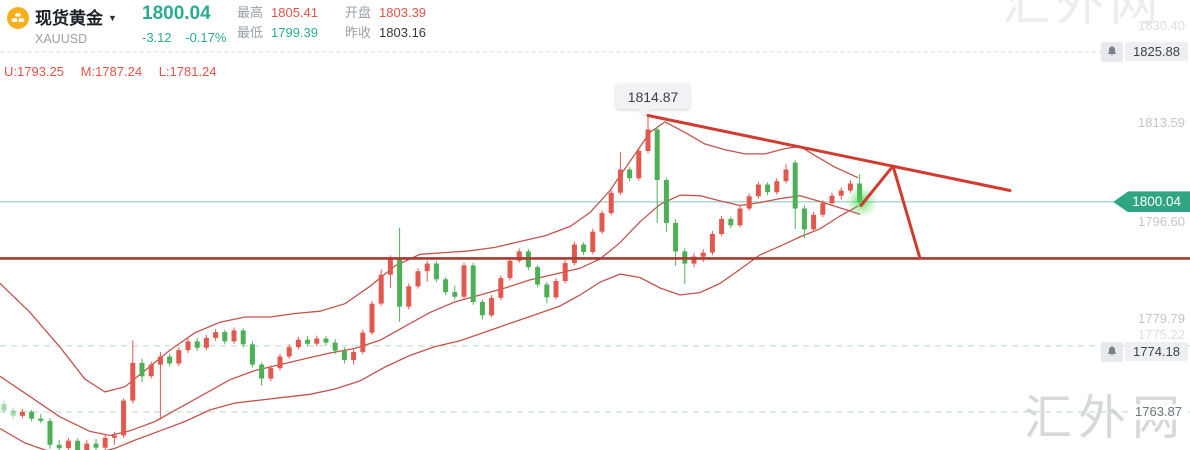  I want to click on quote-block: 1800.04 -3.12 -0.17%, so click(189, 24).